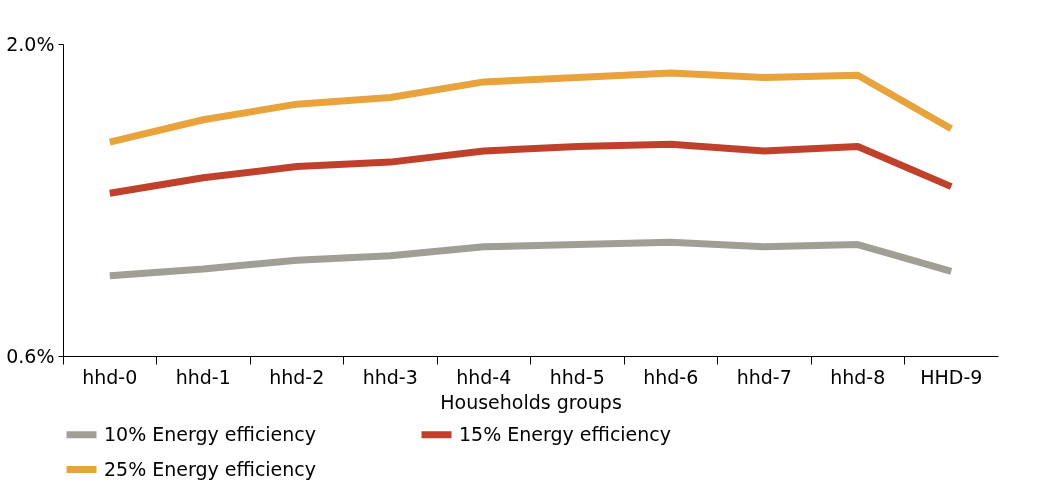 This screenshot has height=495, width=1047. I want to click on x-tick-label: HHD-9, so click(951, 376).